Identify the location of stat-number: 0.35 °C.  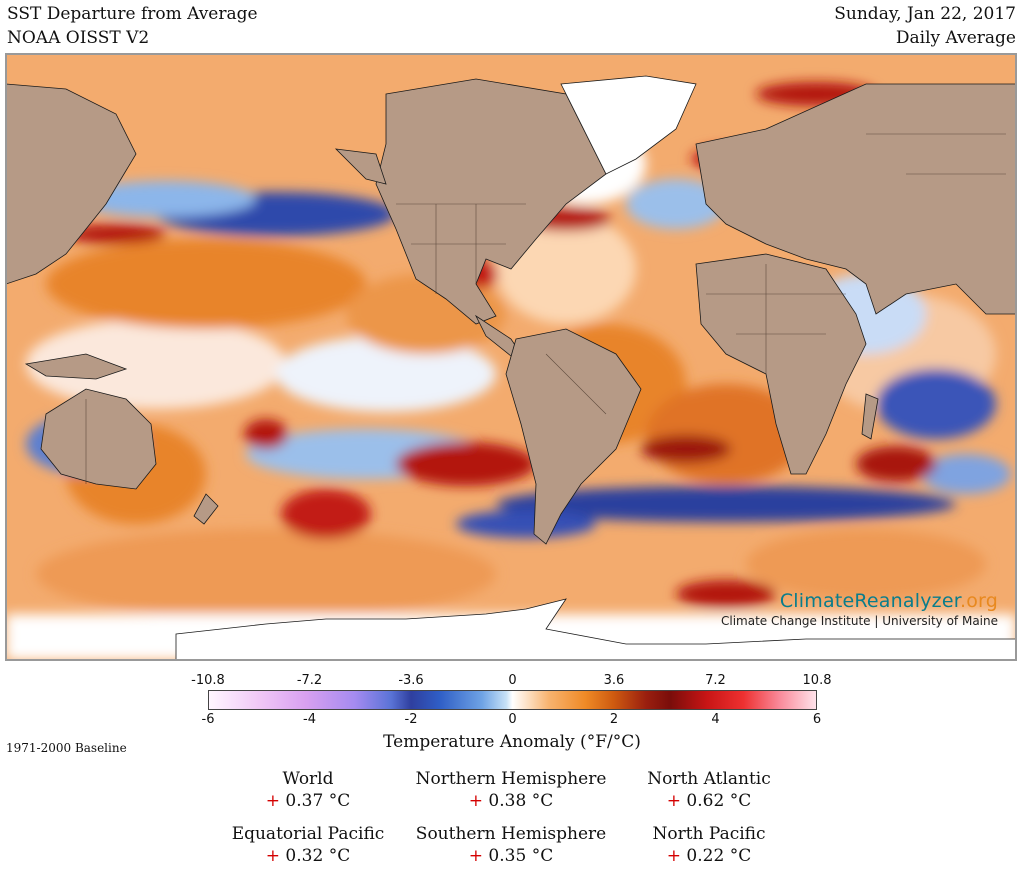
(518, 856).